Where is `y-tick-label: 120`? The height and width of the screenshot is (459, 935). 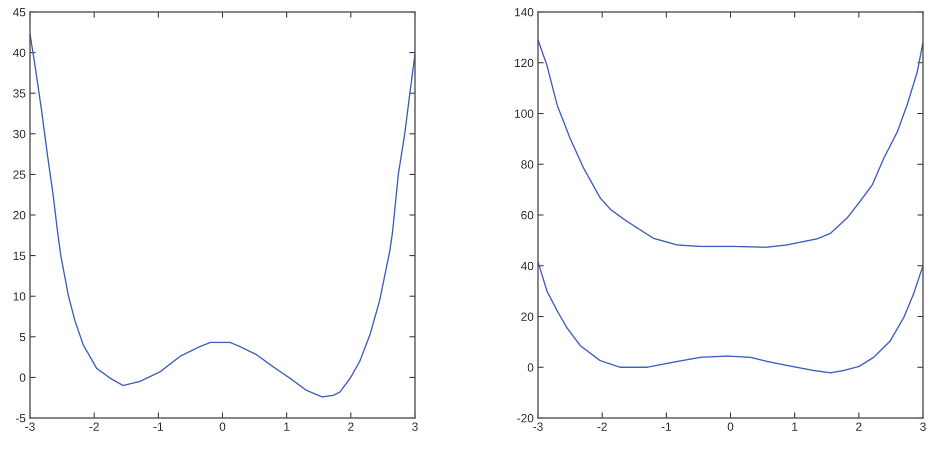
y-tick-label: 120 is located at coordinates (524, 63).